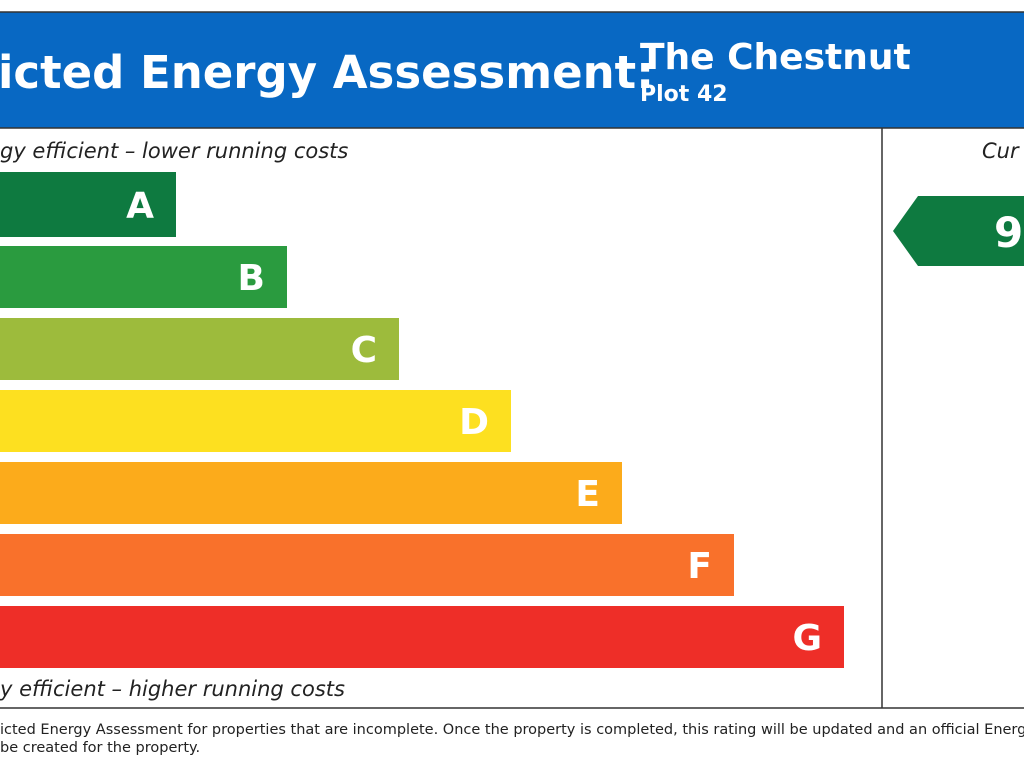 This screenshot has height=768, width=1024. I want to click on band-letter: F, so click(699, 566).